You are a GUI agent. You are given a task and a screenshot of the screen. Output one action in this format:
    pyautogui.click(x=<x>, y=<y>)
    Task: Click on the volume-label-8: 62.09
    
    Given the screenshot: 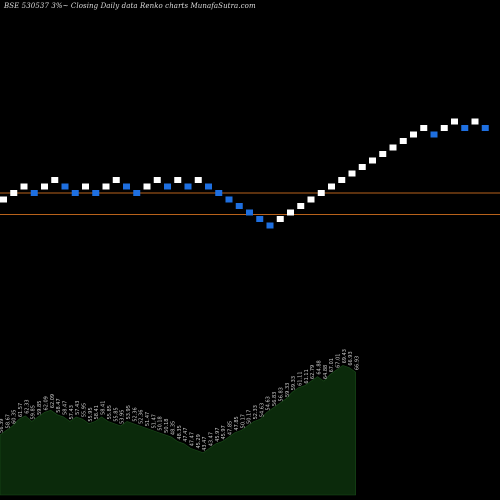 What is the action you would take?
    pyautogui.click(x=46, y=403)
    